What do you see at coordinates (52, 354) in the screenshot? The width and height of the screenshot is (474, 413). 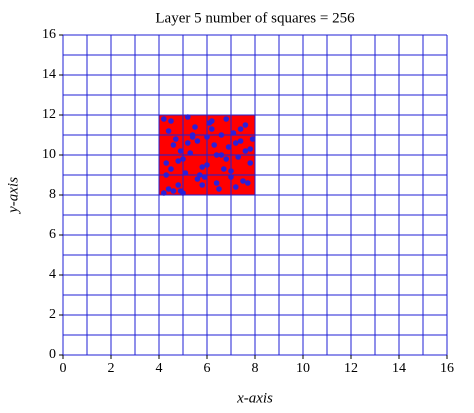 I see `y-tick-label: 0` at bounding box center [52, 354].